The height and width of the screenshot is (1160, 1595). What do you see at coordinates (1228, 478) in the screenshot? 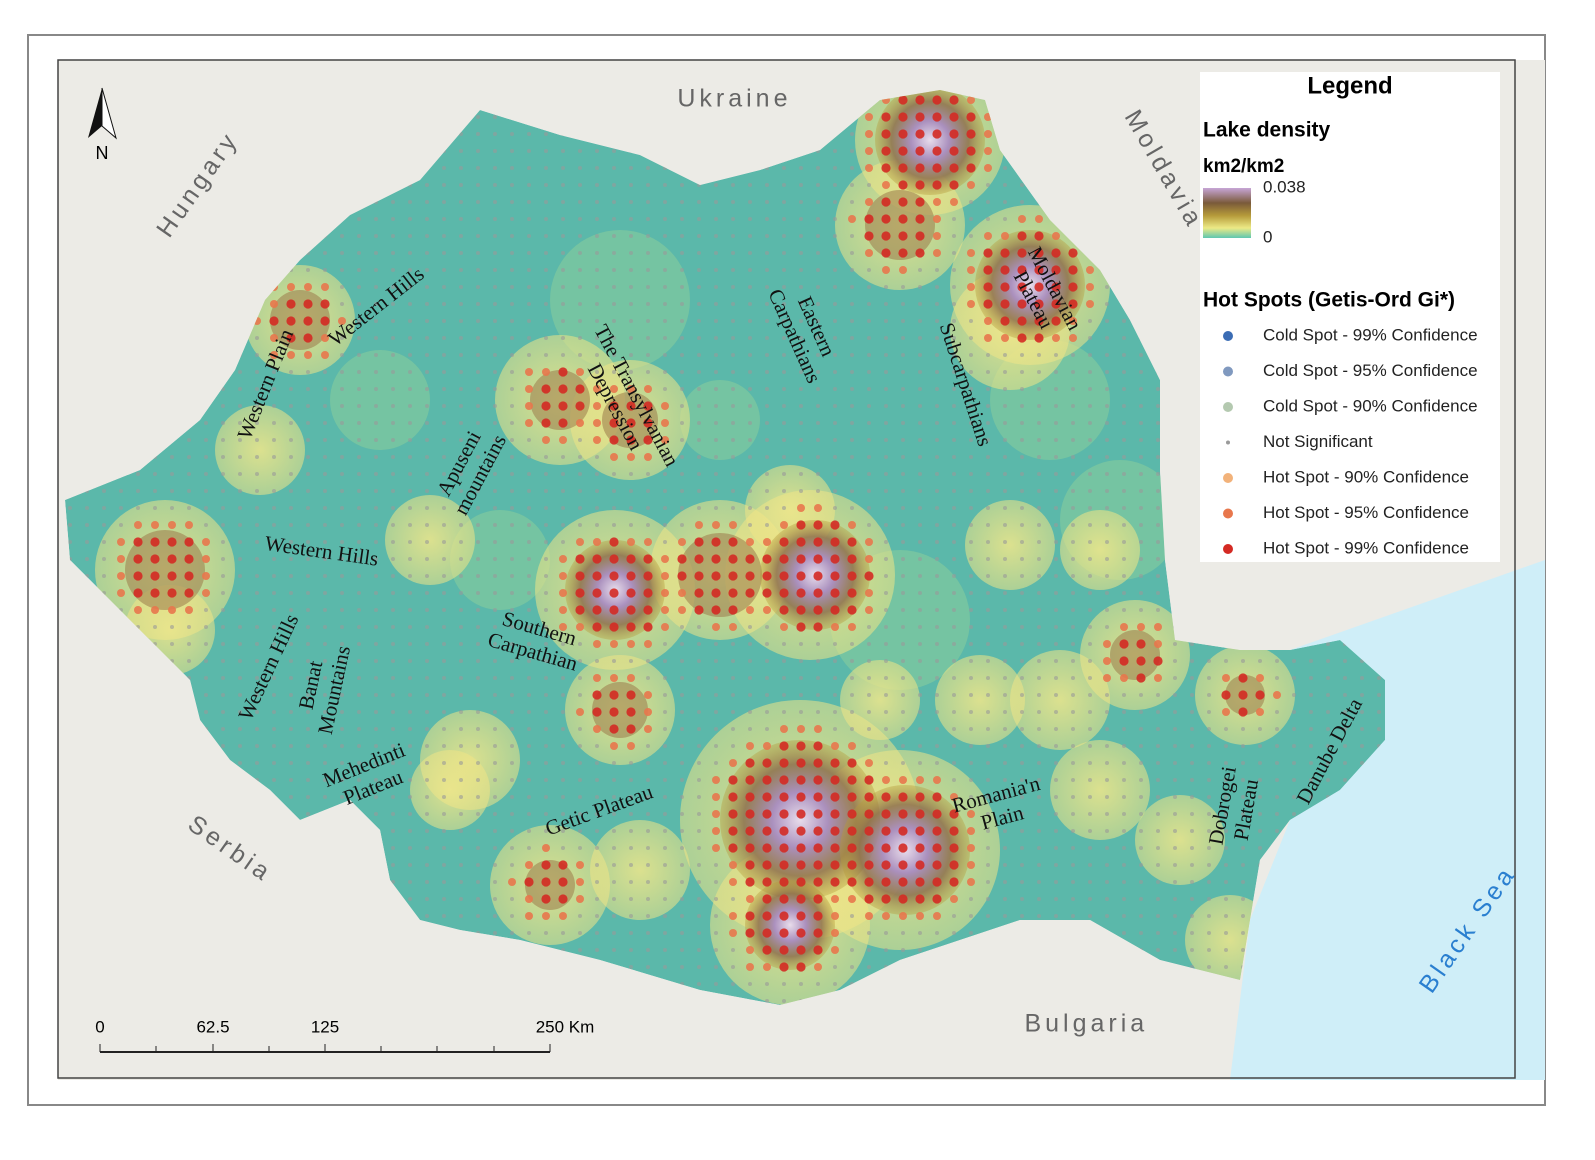
I see `legend-marker` at bounding box center [1228, 478].